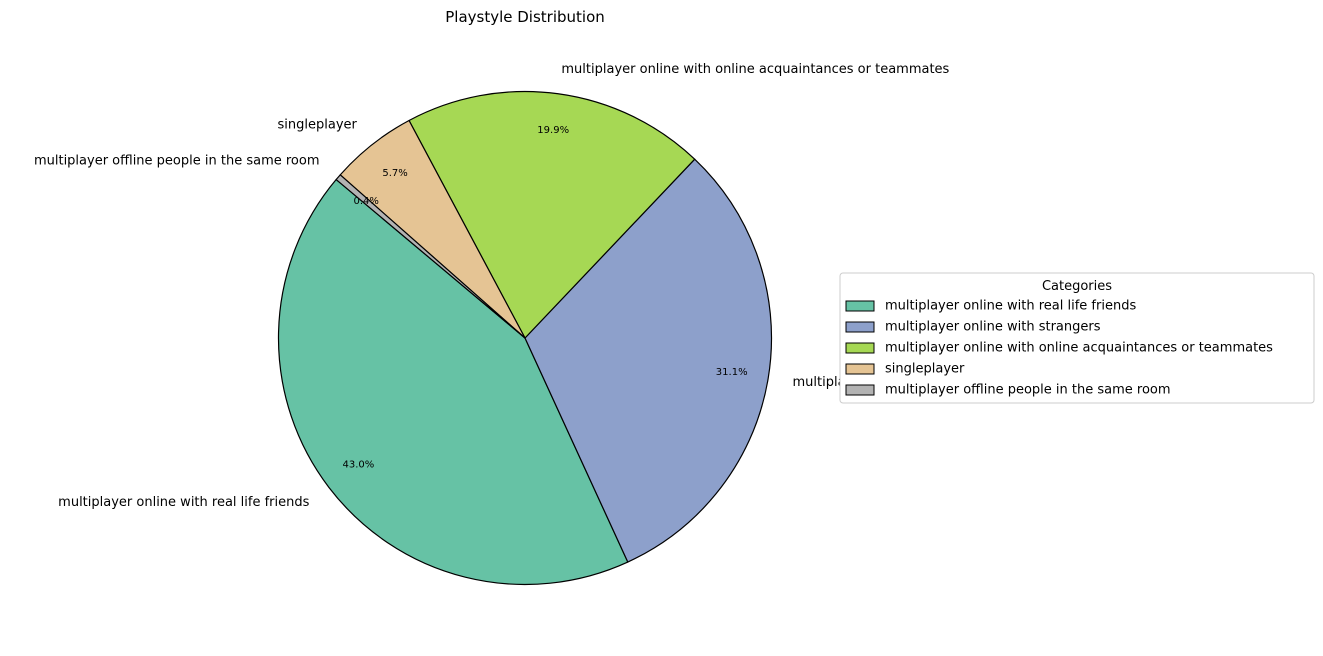  Describe the element at coordinates (732, 372) in the screenshot. I see `slice-percent-label: 31.1%` at that location.